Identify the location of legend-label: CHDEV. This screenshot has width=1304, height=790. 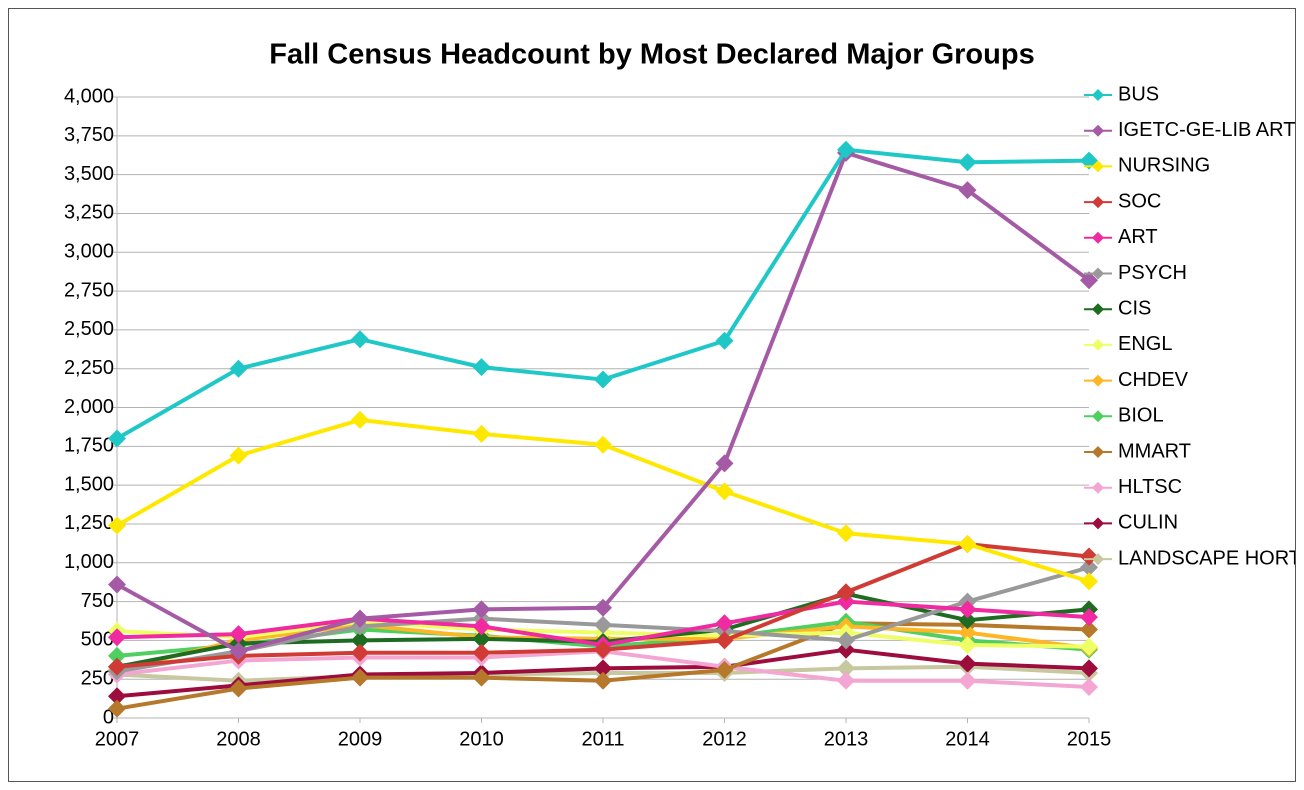
(1153, 380).